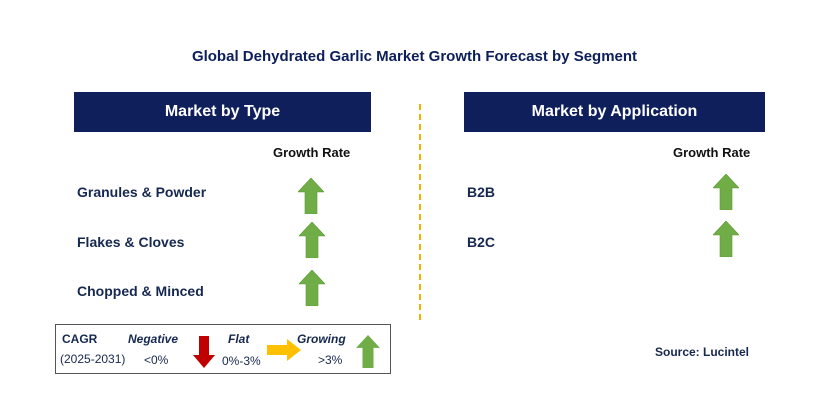 The width and height of the screenshot is (829, 420). Describe the element at coordinates (321, 339) in the screenshot. I see `legend-growing-label: Growing` at that location.